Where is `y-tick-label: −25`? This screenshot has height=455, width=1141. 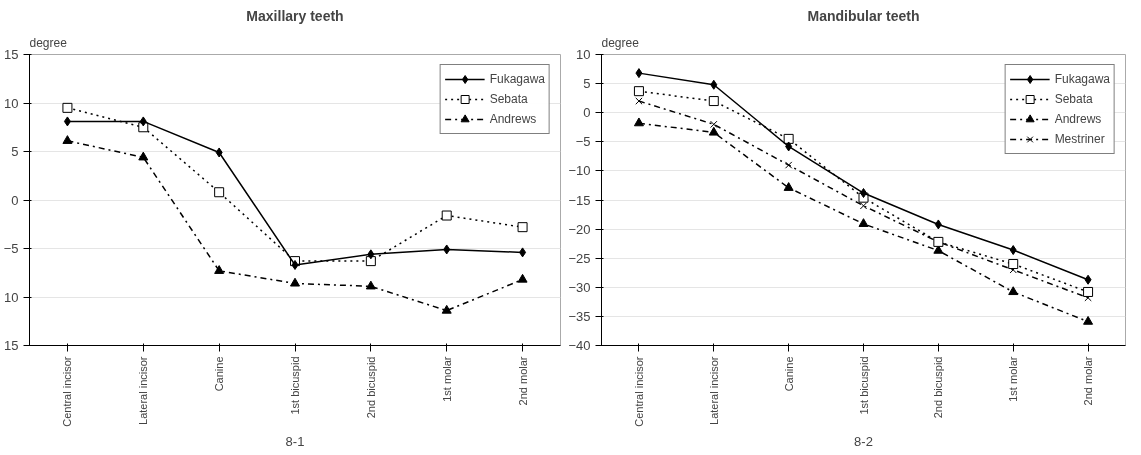 y-tick-label: −25 is located at coordinates (579, 258).